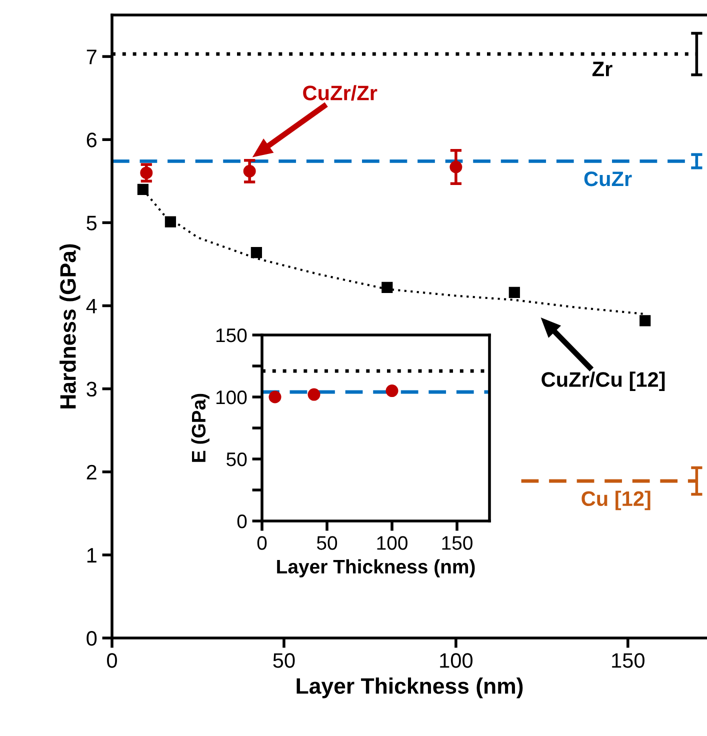 The height and width of the screenshot is (736, 707). What do you see at coordinates (340, 93) in the screenshot?
I see `text: CuZr/Zr` at bounding box center [340, 93].